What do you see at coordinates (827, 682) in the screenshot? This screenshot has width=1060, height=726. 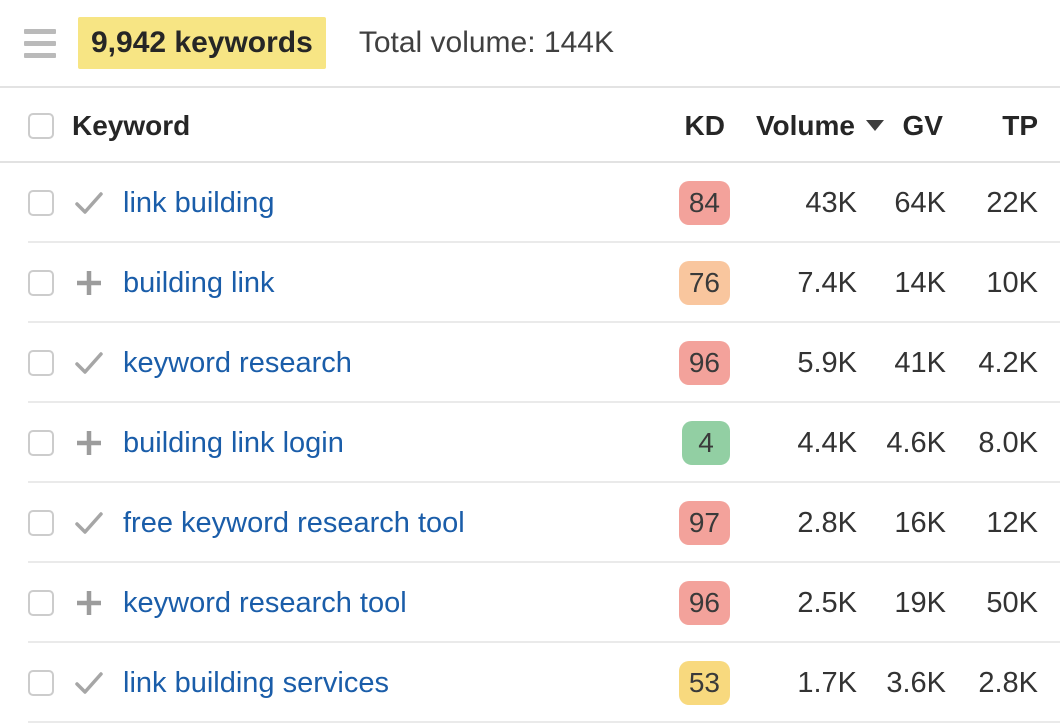 I see `volume-value: 1.7K` at bounding box center [827, 682].